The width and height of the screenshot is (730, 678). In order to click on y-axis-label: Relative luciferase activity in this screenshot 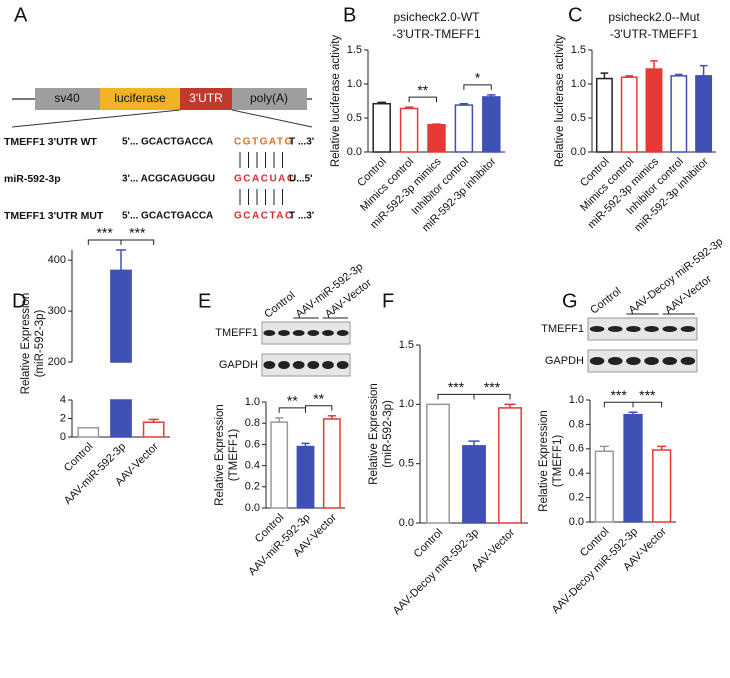, I will do `click(560, 101)`.